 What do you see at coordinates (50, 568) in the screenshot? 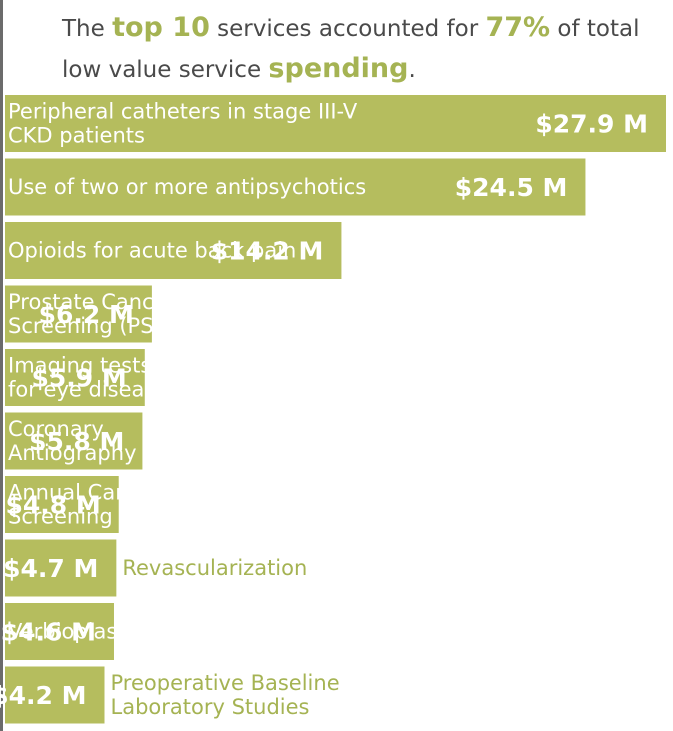
I see `bar-value-label: $4.7 M` at bounding box center [50, 568].